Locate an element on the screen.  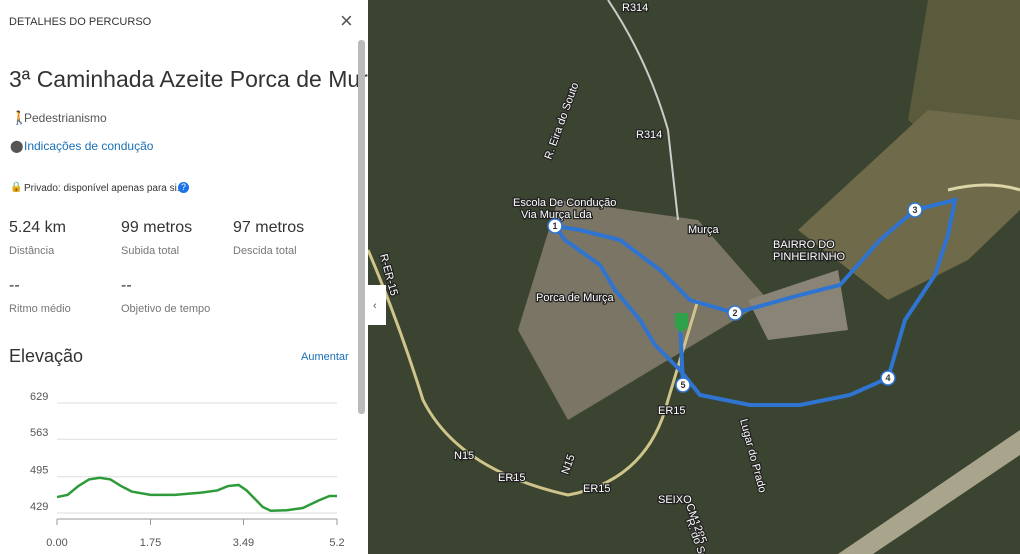
y-tick-label: 629 is located at coordinates (39, 397).